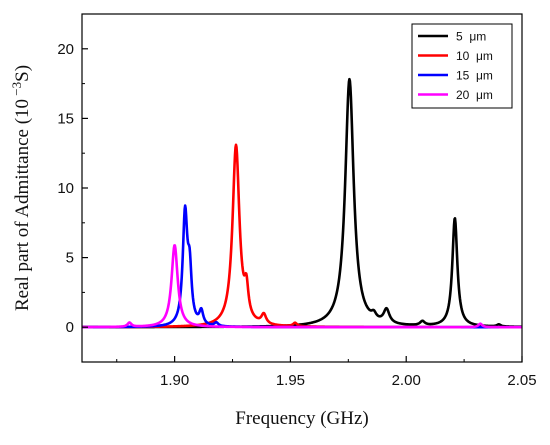  Describe the element at coordinates (474, 76) in the screenshot. I see `legend-label: 15 μm` at that location.